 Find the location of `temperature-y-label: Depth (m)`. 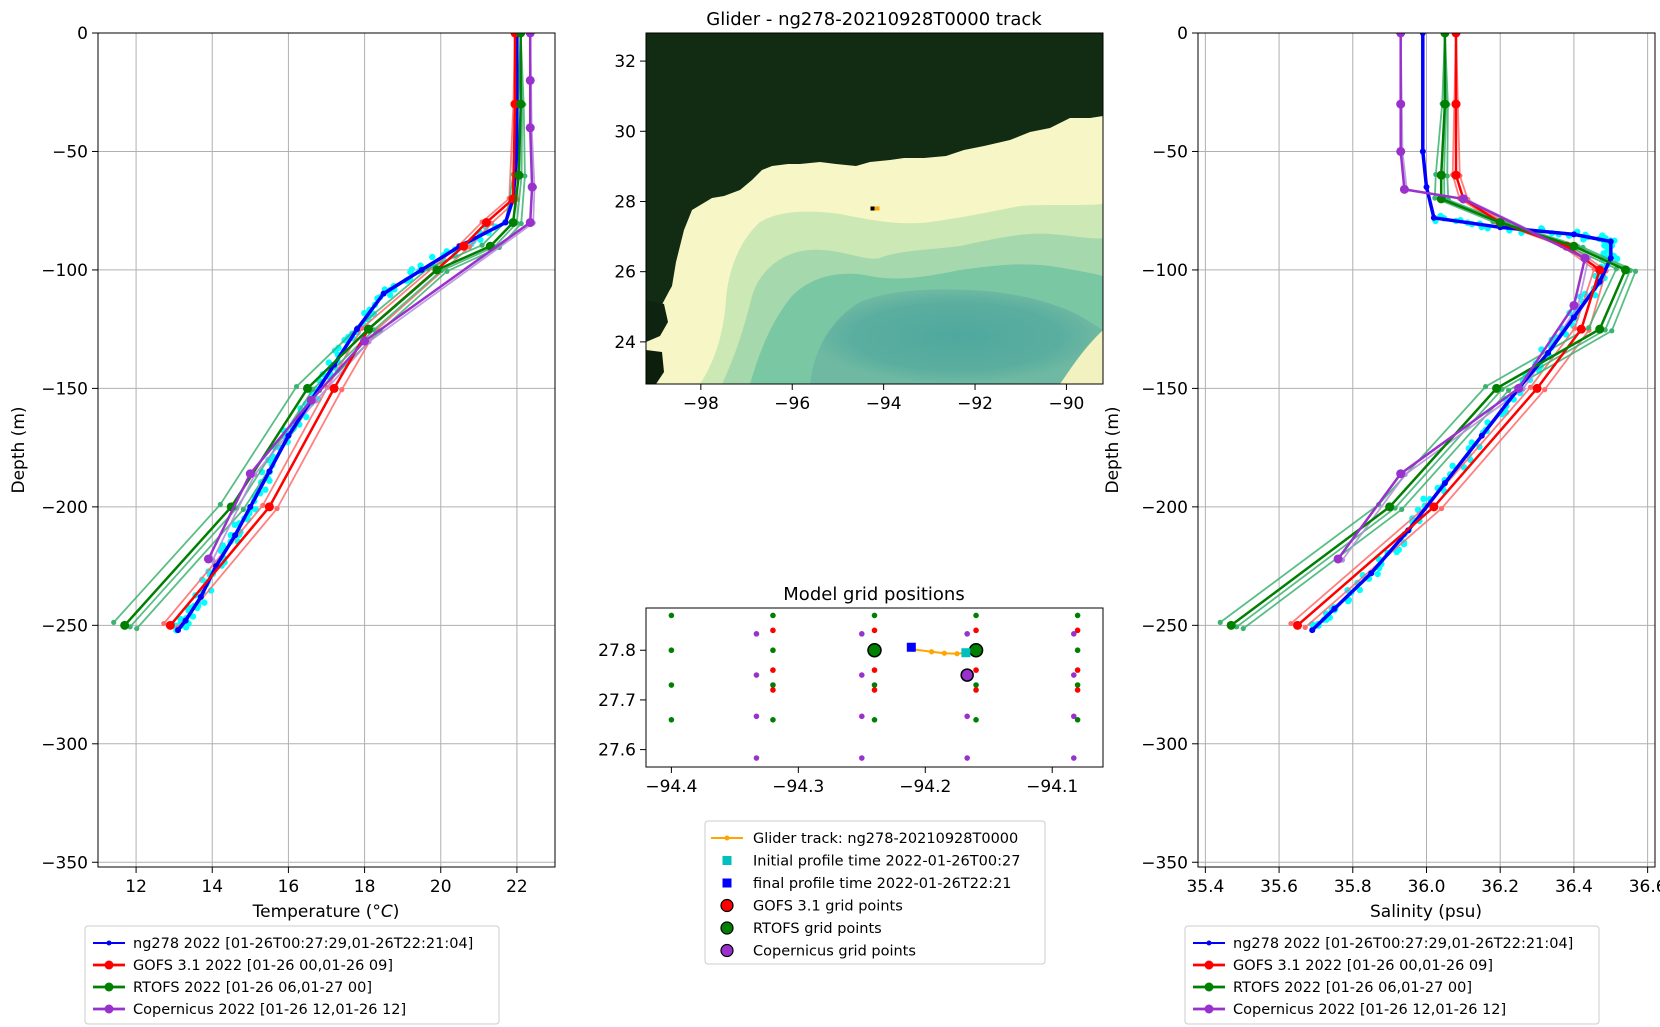

temperature-y-label: Depth (m) is located at coordinates (19, 449).